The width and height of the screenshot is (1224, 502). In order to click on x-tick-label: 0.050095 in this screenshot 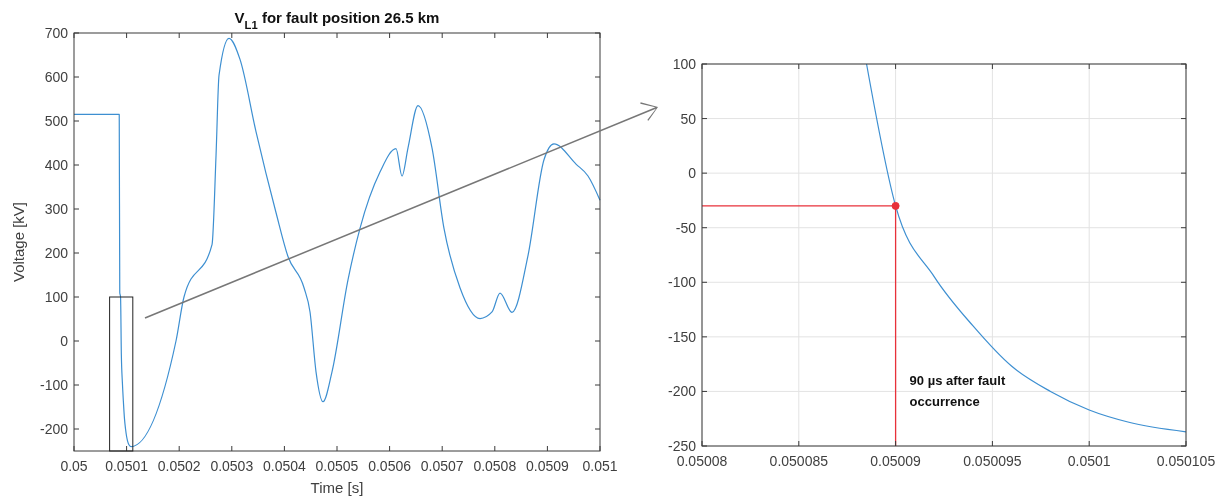, I will do `click(992, 461)`.